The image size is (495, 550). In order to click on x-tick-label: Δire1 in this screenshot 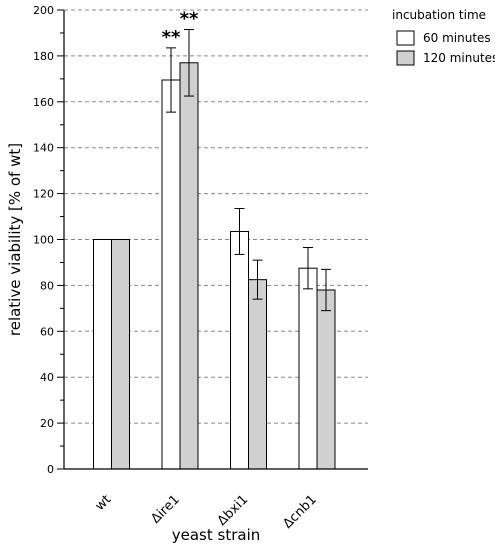, I will do `click(165, 509)`.